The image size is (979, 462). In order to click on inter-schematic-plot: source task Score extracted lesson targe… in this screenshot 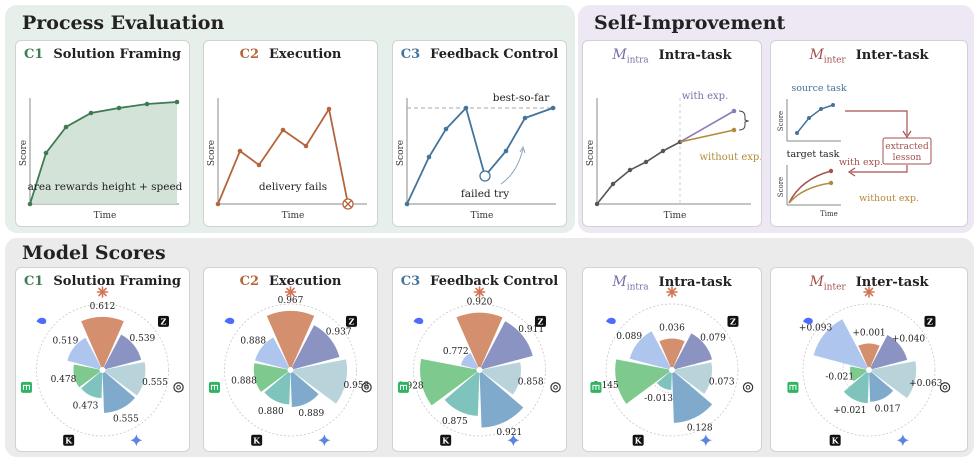, I will do `click(854, 150)`.